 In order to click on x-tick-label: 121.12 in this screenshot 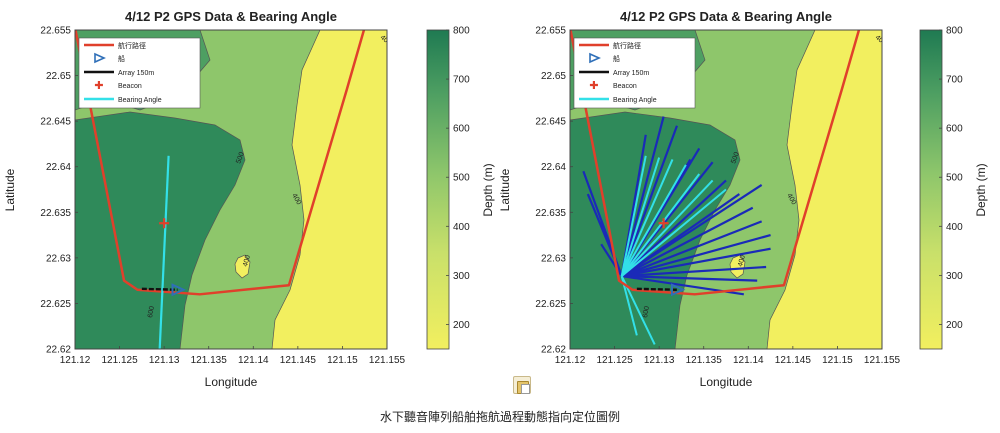, I will do `click(570, 360)`.